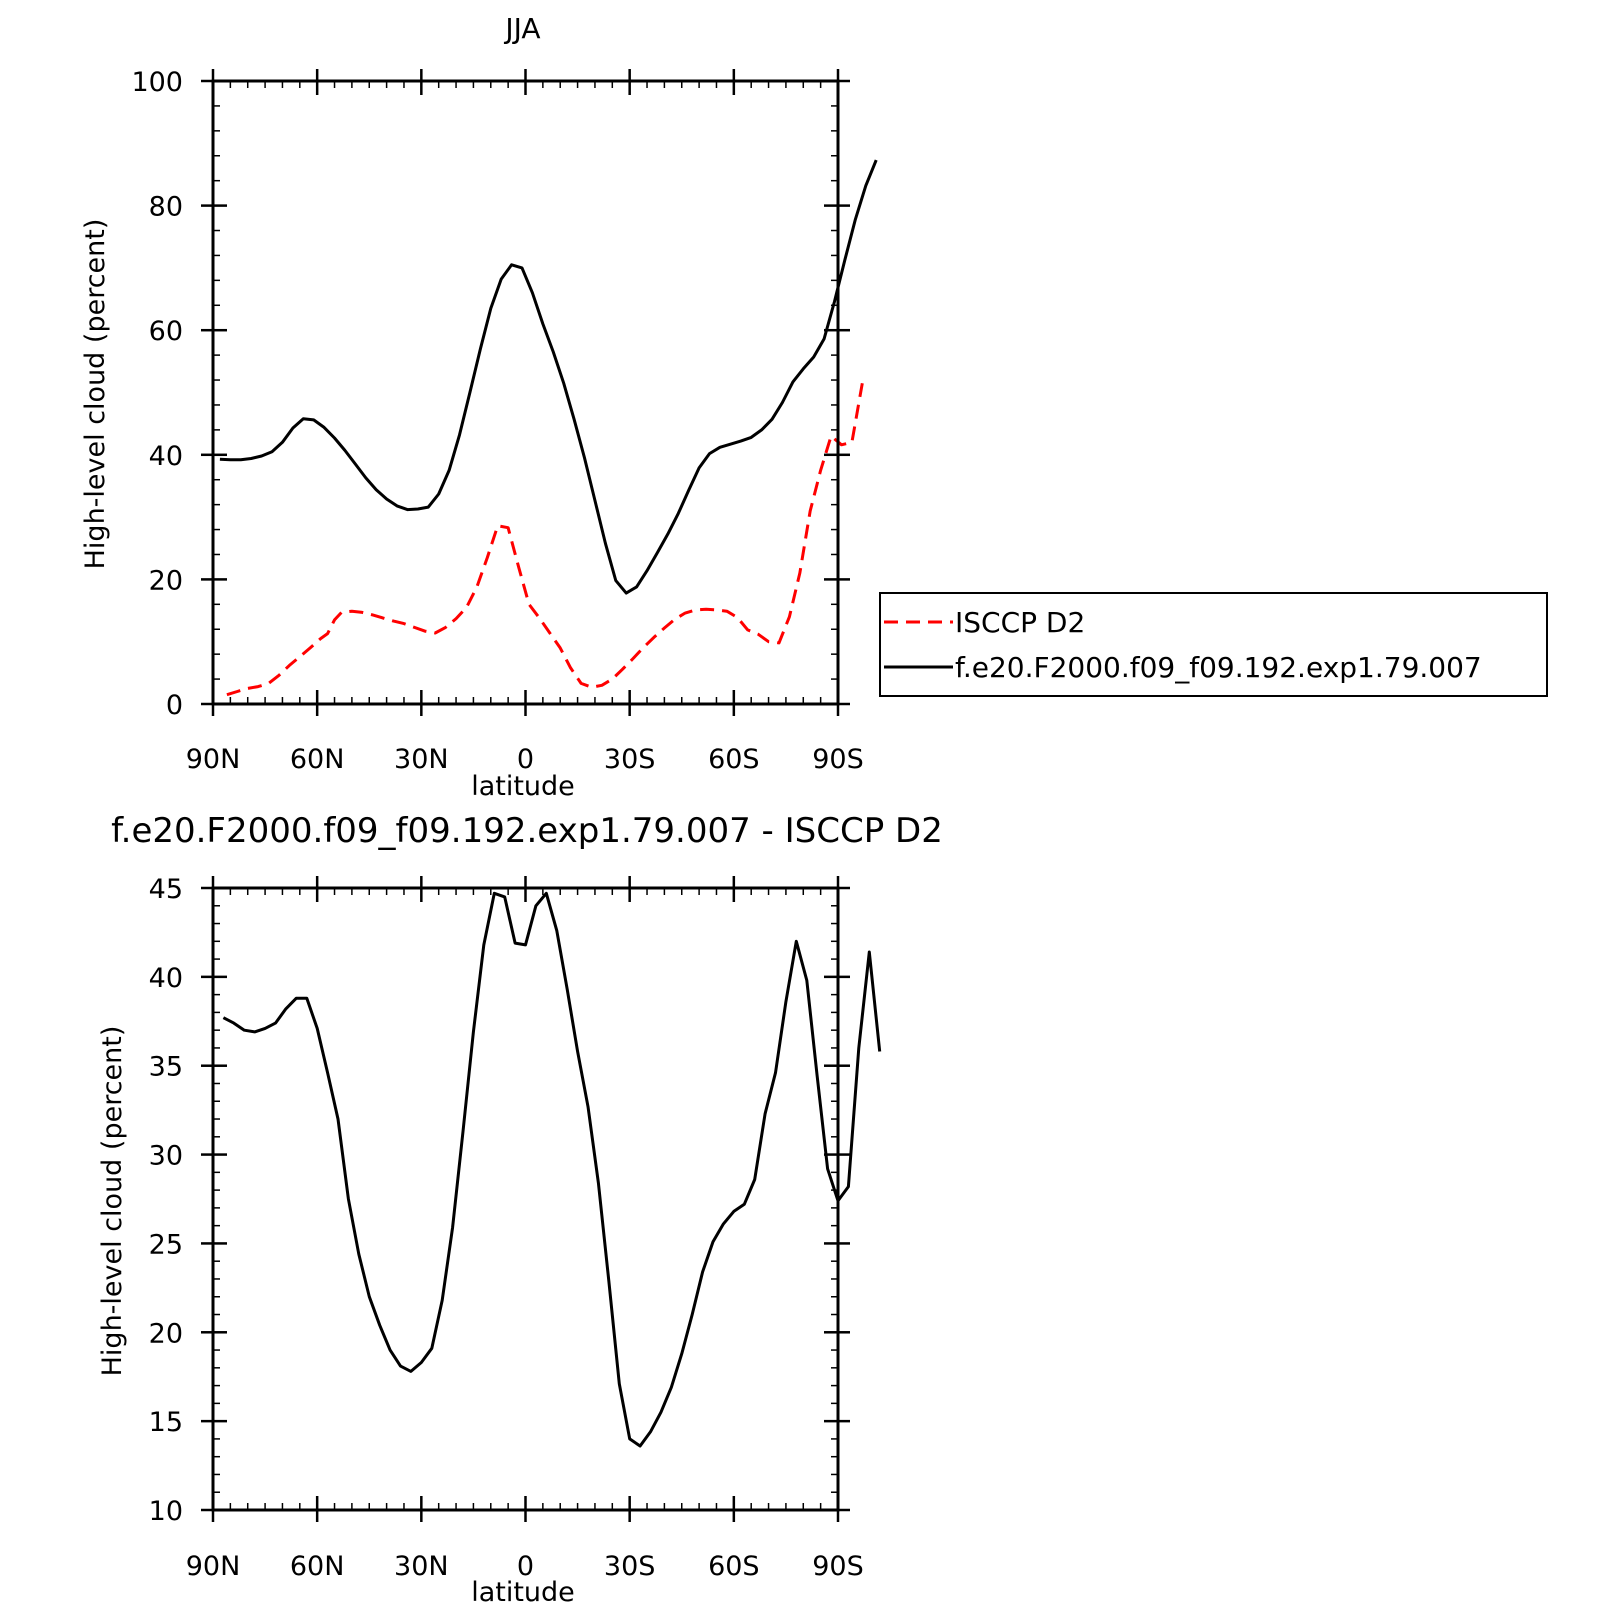 The height and width of the screenshot is (1608, 1610). I want to click on legend-label-model: f.e20.F2000.f09_f09.192.exp1.79.007, so click(1218, 667).